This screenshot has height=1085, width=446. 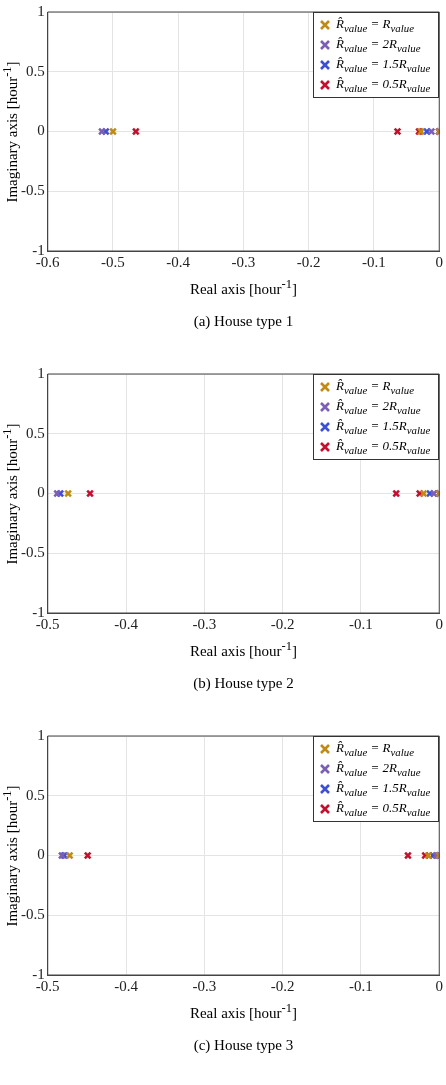 I want to click on x-tick-label: -0.5, so click(x=113, y=261).